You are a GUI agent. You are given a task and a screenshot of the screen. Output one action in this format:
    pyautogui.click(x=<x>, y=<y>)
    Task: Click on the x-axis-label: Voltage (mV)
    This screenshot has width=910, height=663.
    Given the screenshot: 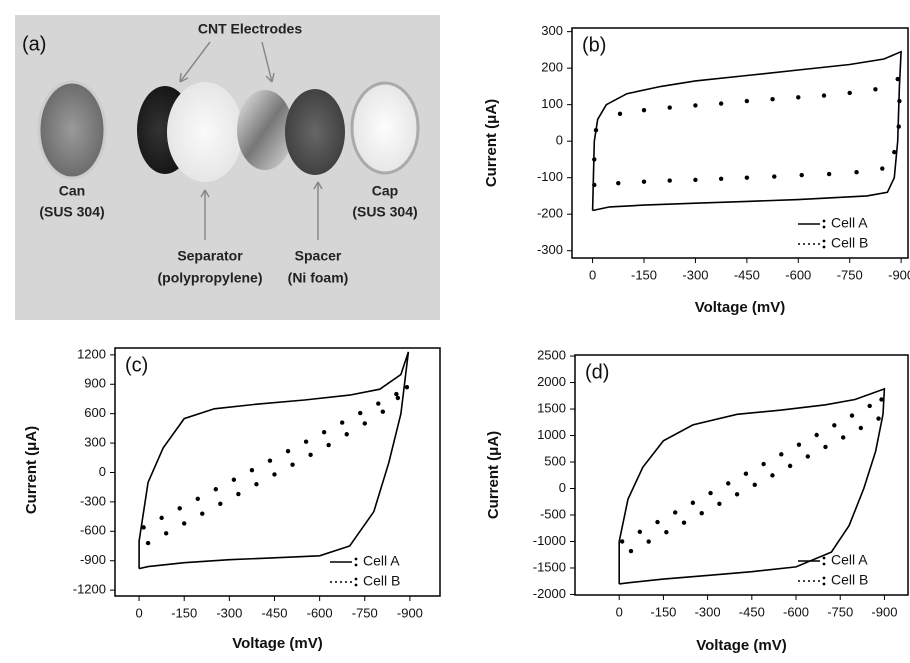 What is the action you would take?
    pyautogui.click(x=277, y=643)
    